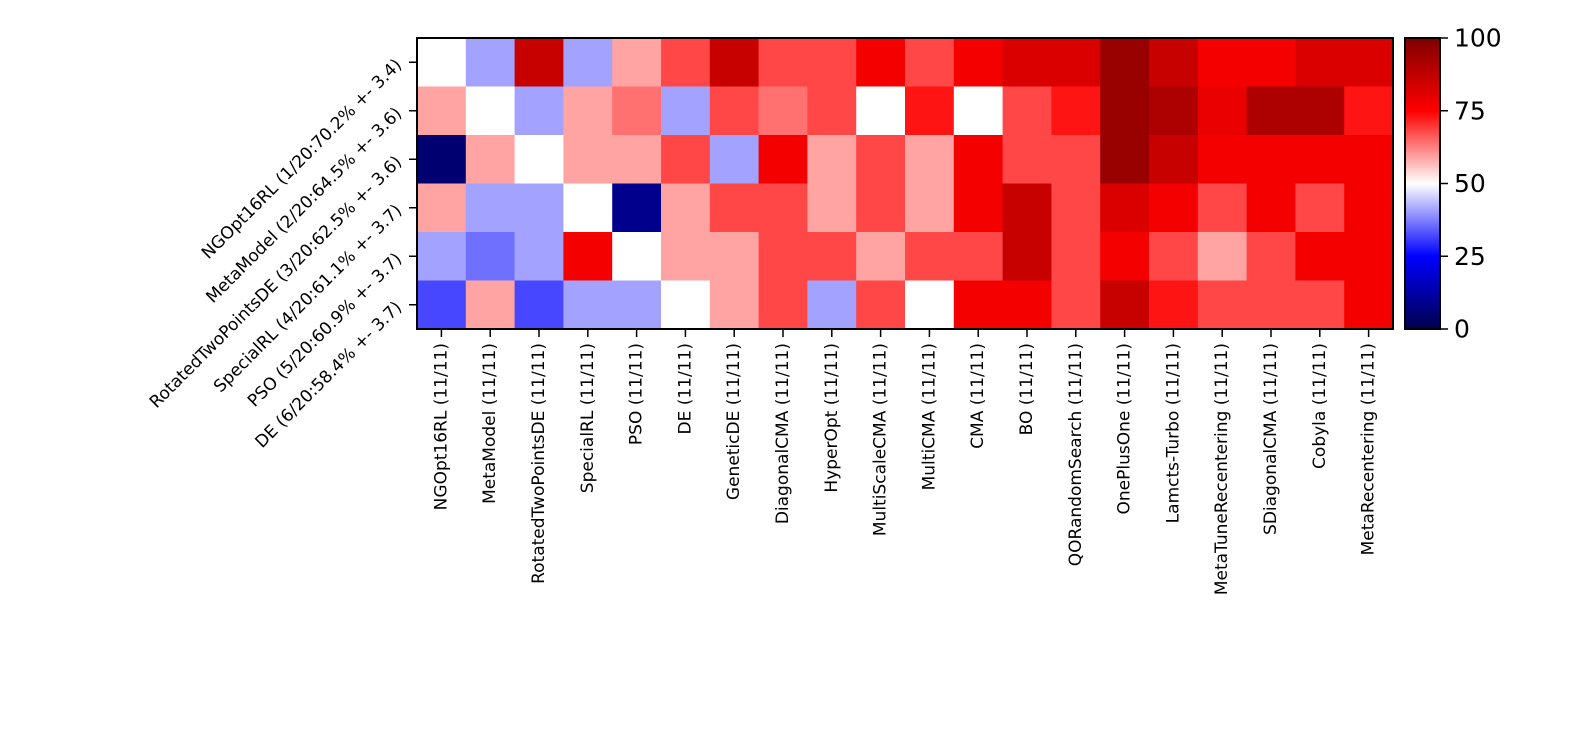  I want to click on colorbar-tick-label: 25, so click(1470, 256).